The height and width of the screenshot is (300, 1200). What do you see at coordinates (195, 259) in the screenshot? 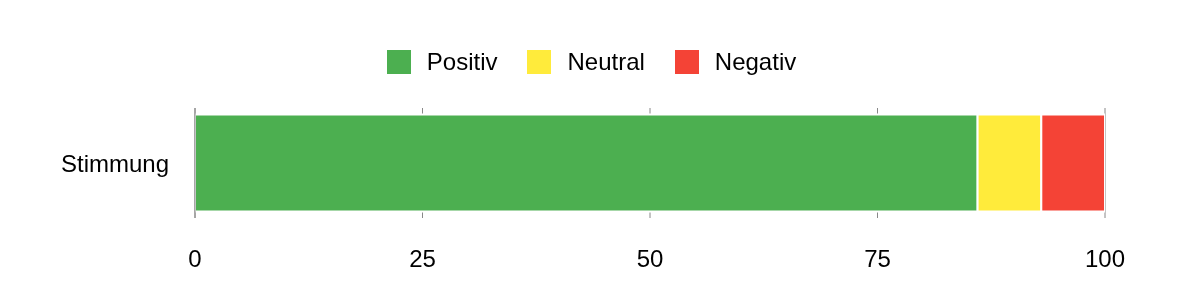
I see `x-tick-label: 0` at bounding box center [195, 259].